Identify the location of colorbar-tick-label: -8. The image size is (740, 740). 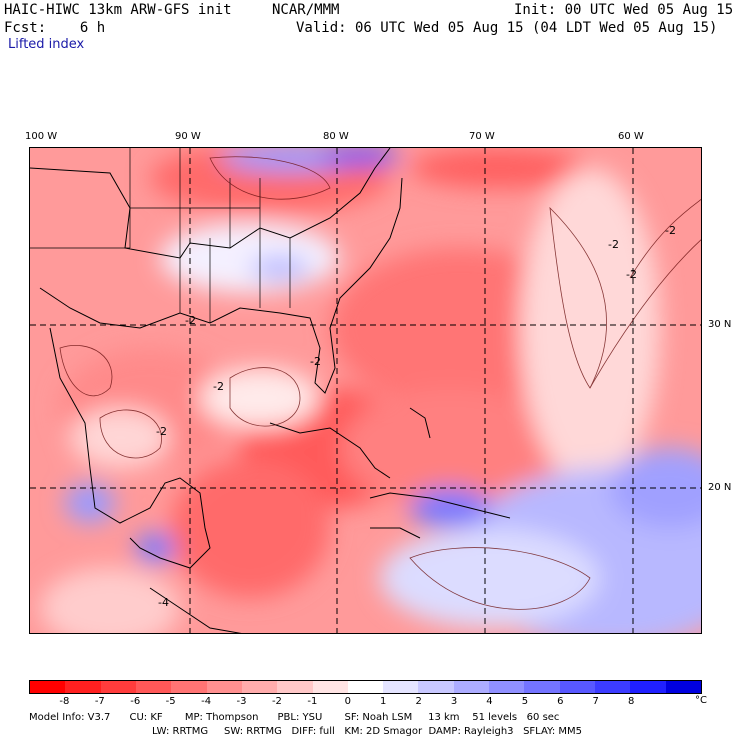
(64, 701).